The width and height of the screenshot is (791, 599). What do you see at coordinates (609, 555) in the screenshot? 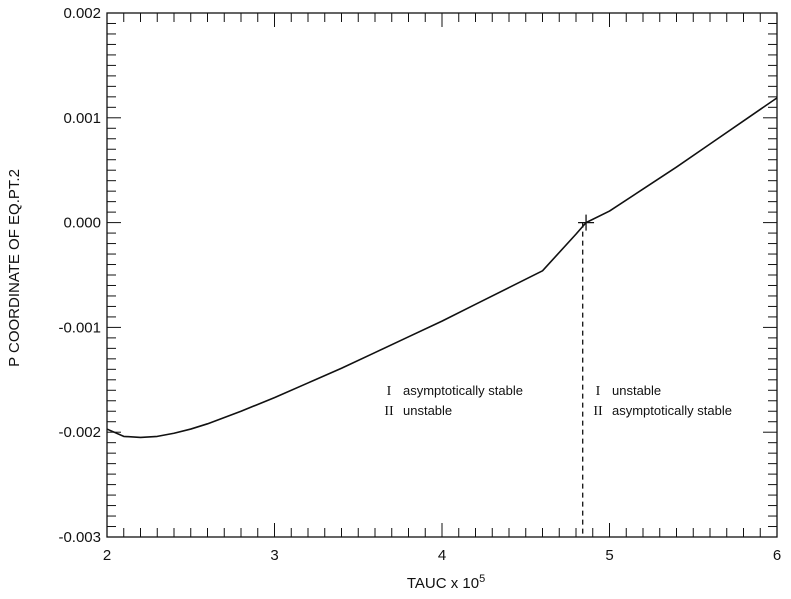
I see `x-tick-label: 5` at bounding box center [609, 555].